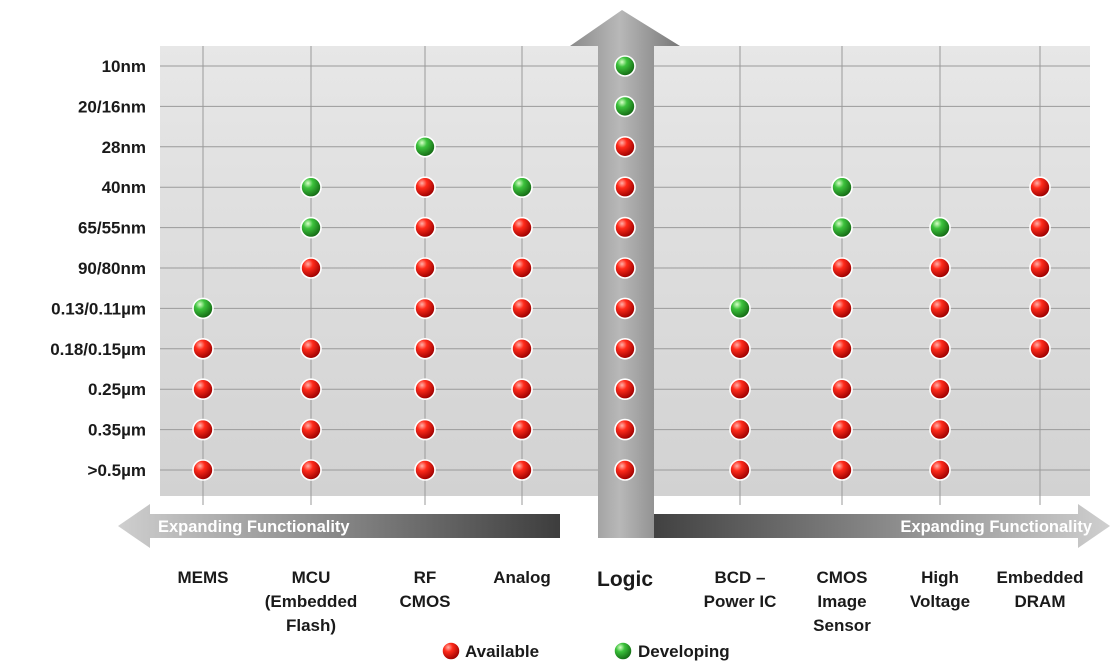 The width and height of the screenshot is (1118, 665). What do you see at coordinates (203, 308) in the screenshot?
I see `point-developing-mems-0-13-0-11-m` at bounding box center [203, 308].